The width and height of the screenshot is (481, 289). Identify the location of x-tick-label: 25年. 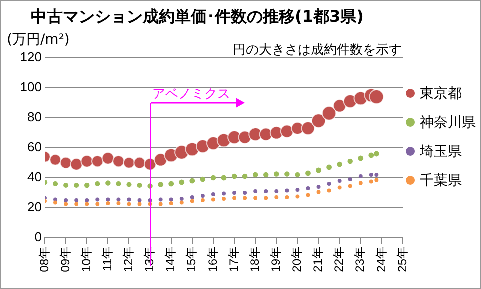
(402, 259).